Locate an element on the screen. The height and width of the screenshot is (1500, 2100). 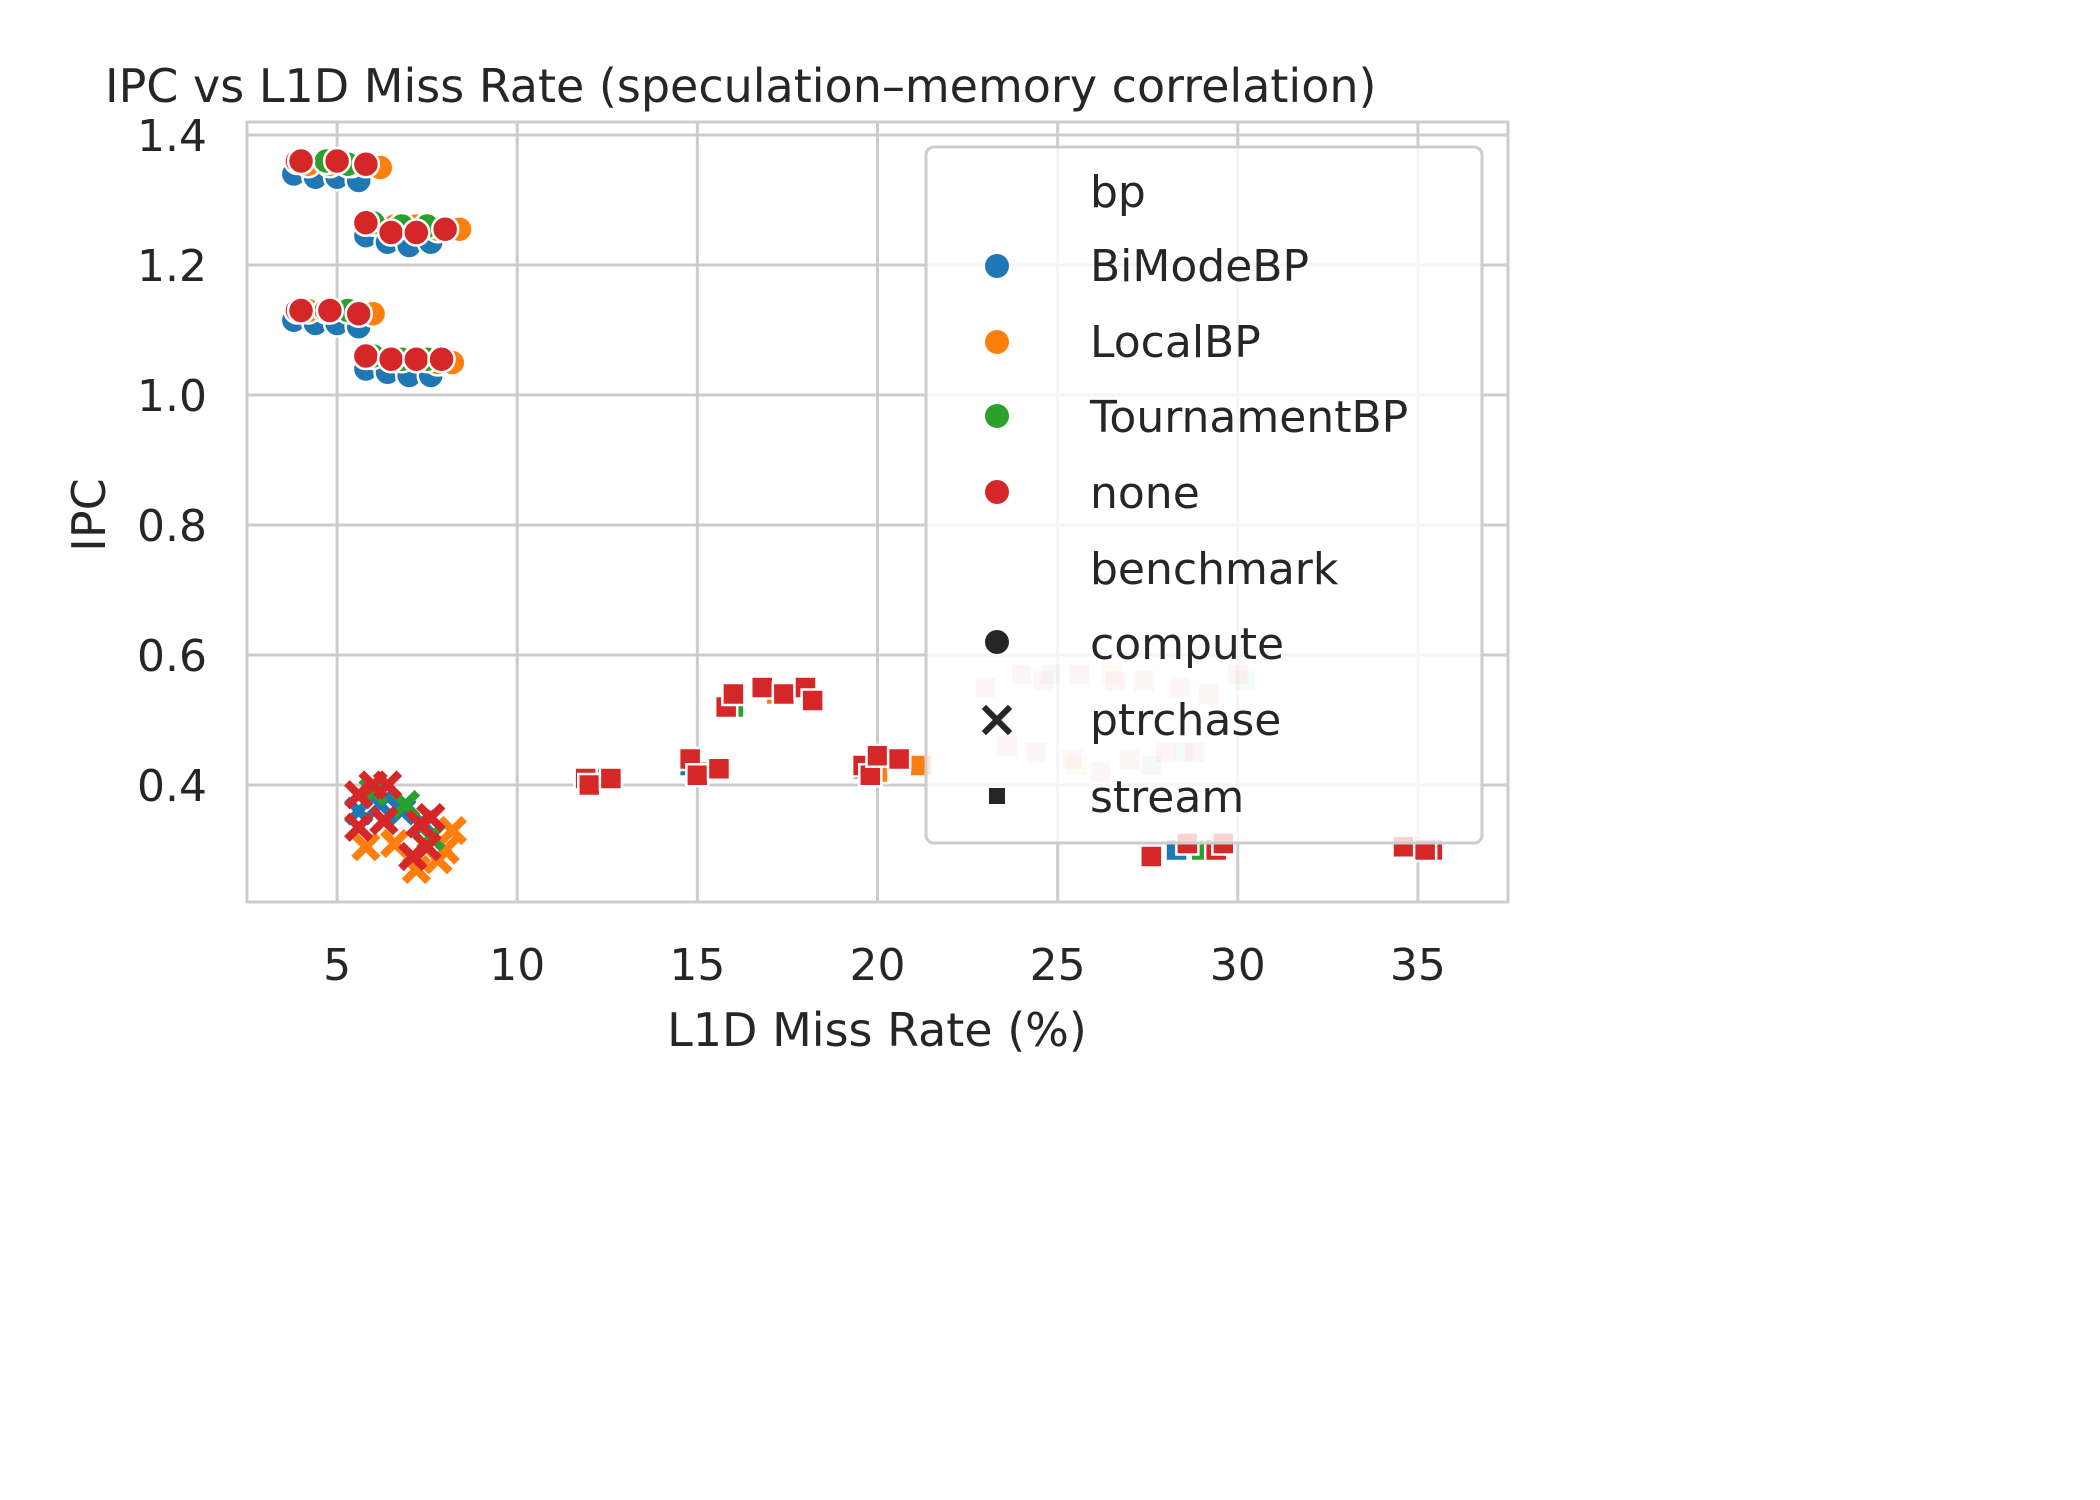
x-tick-label: 5 is located at coordinates (337, 965).